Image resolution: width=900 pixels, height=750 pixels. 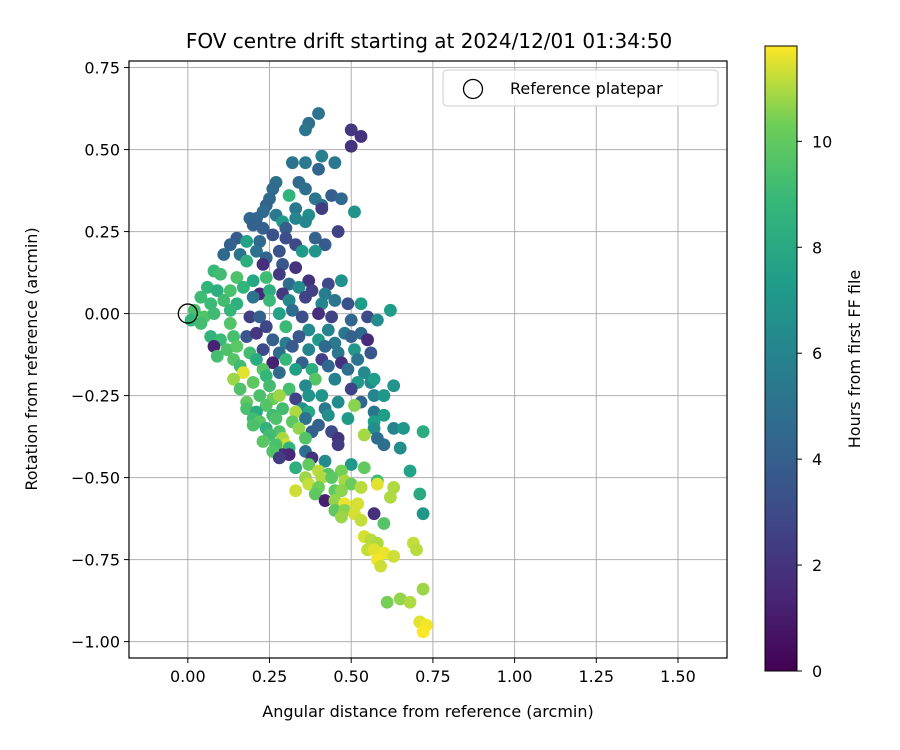 What do you see at coordinates (781, 358) in the screenshot?
I see `colorbar-gradient` at bounding box center [781, 358].